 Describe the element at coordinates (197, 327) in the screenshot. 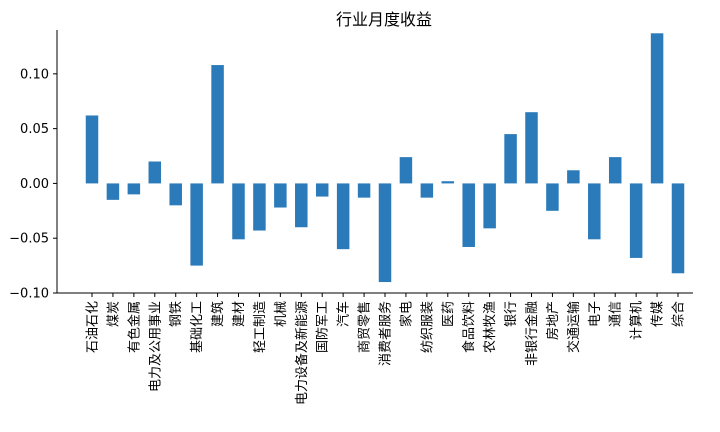

I see `x-tick-label: 基础化工` at that location.